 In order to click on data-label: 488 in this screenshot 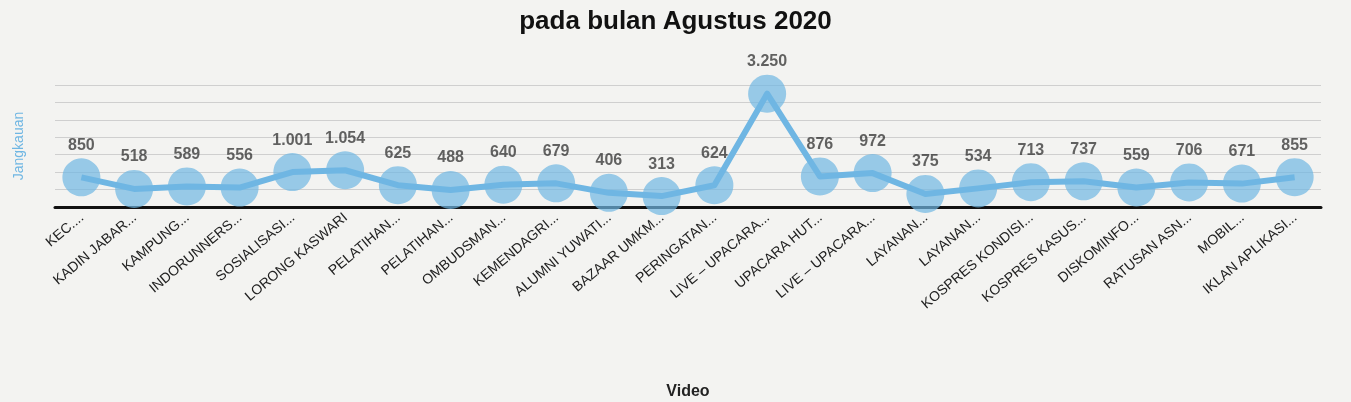, I will do `click(451, 157)`.